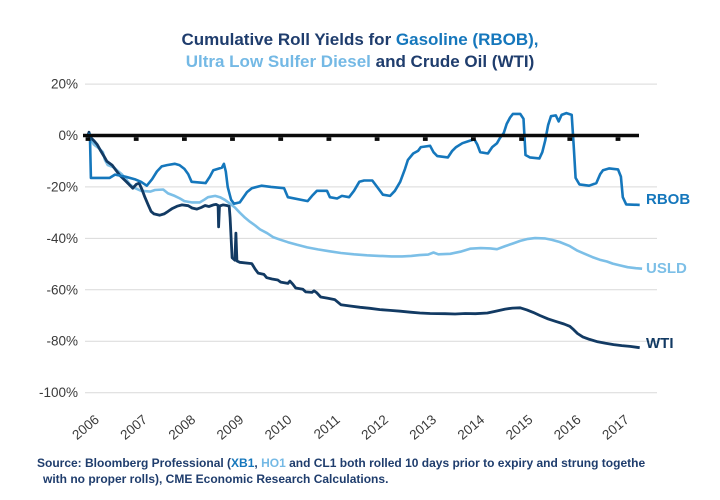 This screenshot has height=500, width=720. What do you see at coordinates (62, 289) in the screenshot?
I see `y-axis-label: -60%` at bounding box center [62, 289].